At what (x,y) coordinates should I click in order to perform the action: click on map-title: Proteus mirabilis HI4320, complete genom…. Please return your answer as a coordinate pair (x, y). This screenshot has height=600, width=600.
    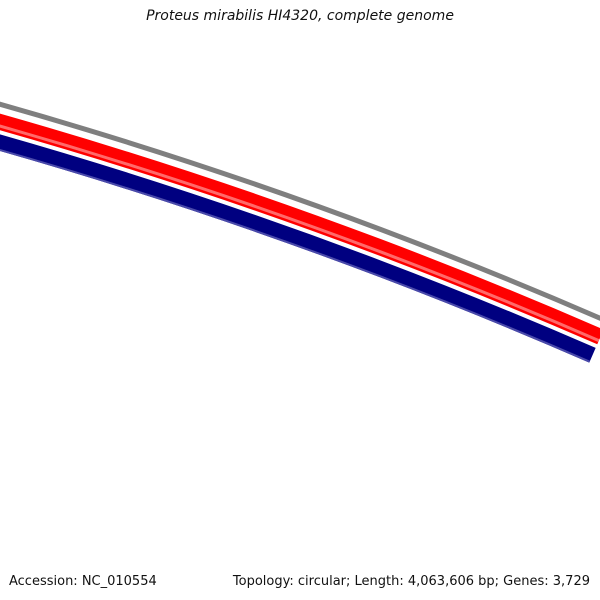
    Looking at the image, I should click on (300, 16).